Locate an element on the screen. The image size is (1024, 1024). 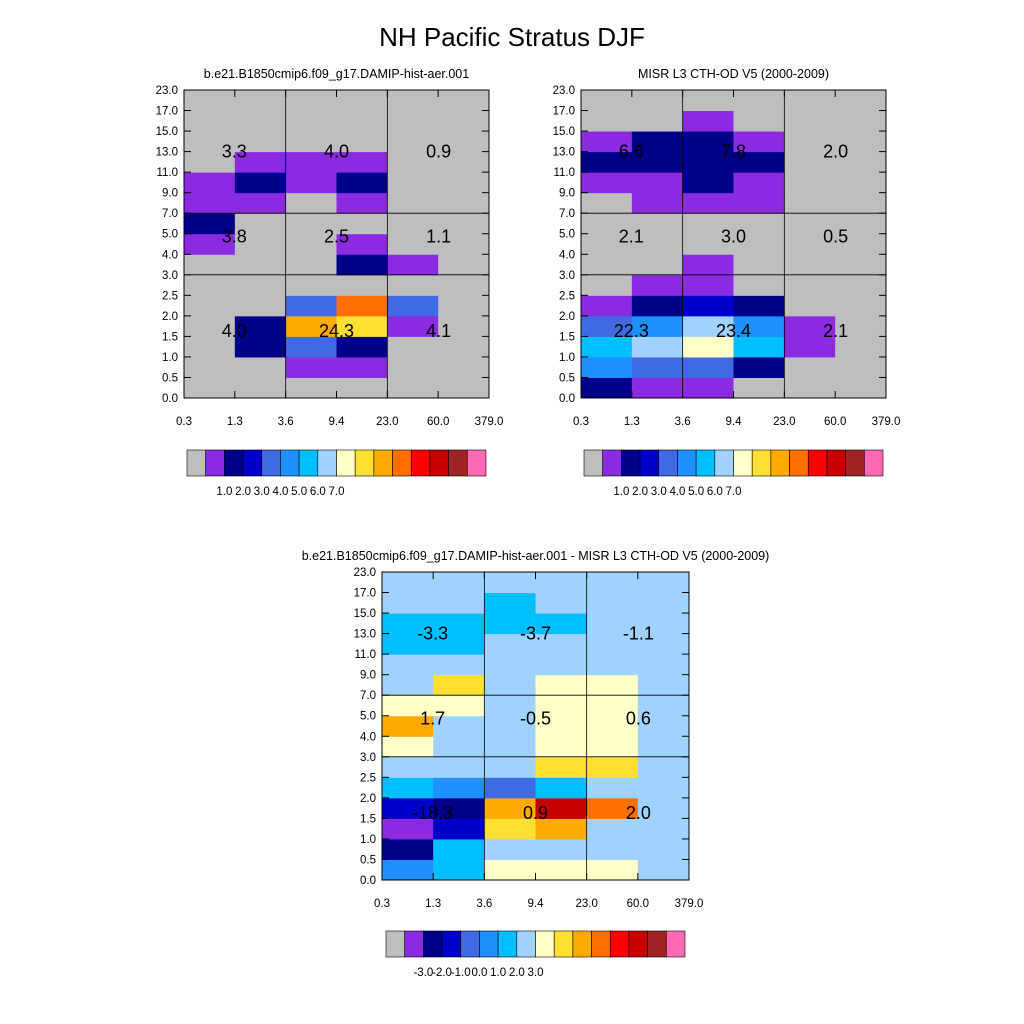
colorbar-label: 1.0 is located at coordinates (498, 973).